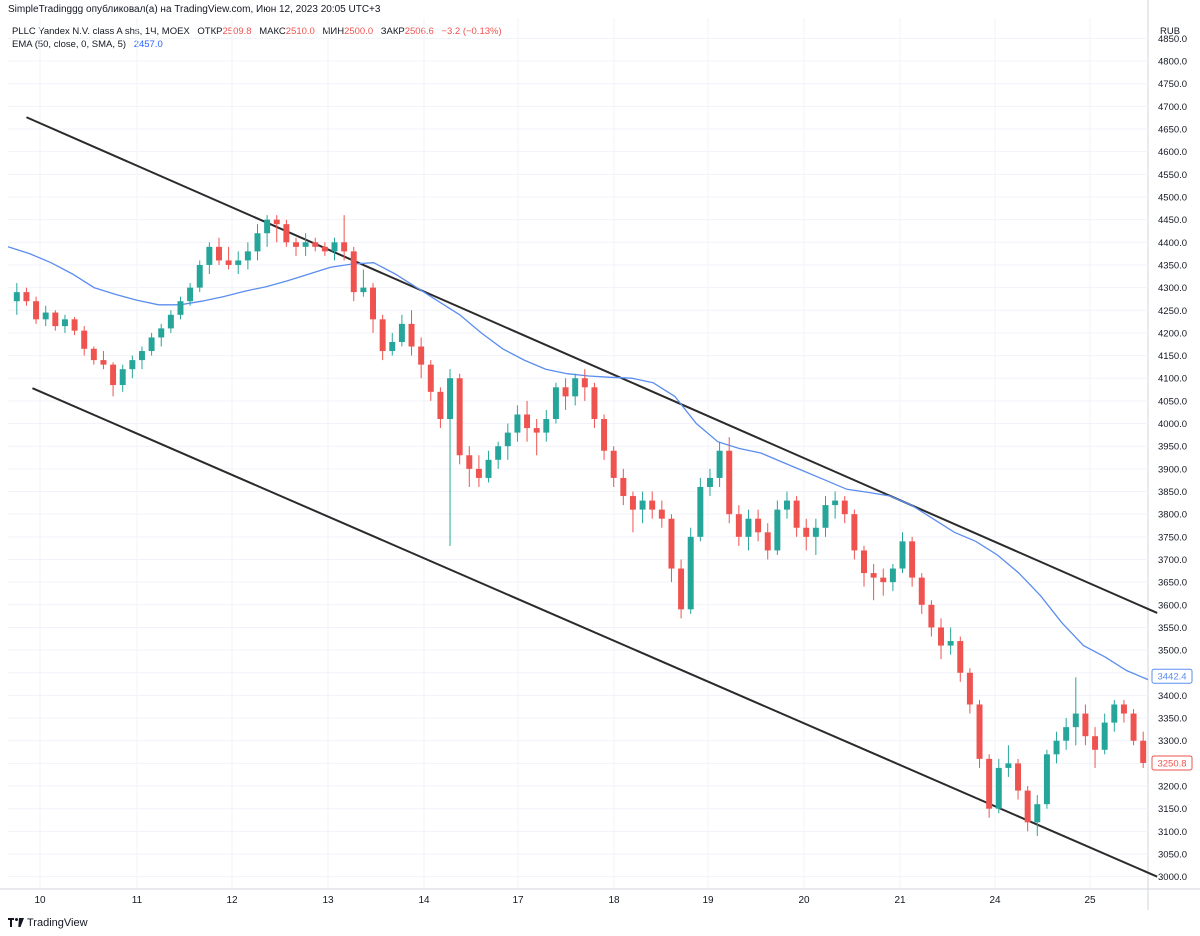 This screenshot has height=936, width=1200. Describe the element at coordinates (614, 900) in the screenshot. I see `time-tick-label: 18` at that location.